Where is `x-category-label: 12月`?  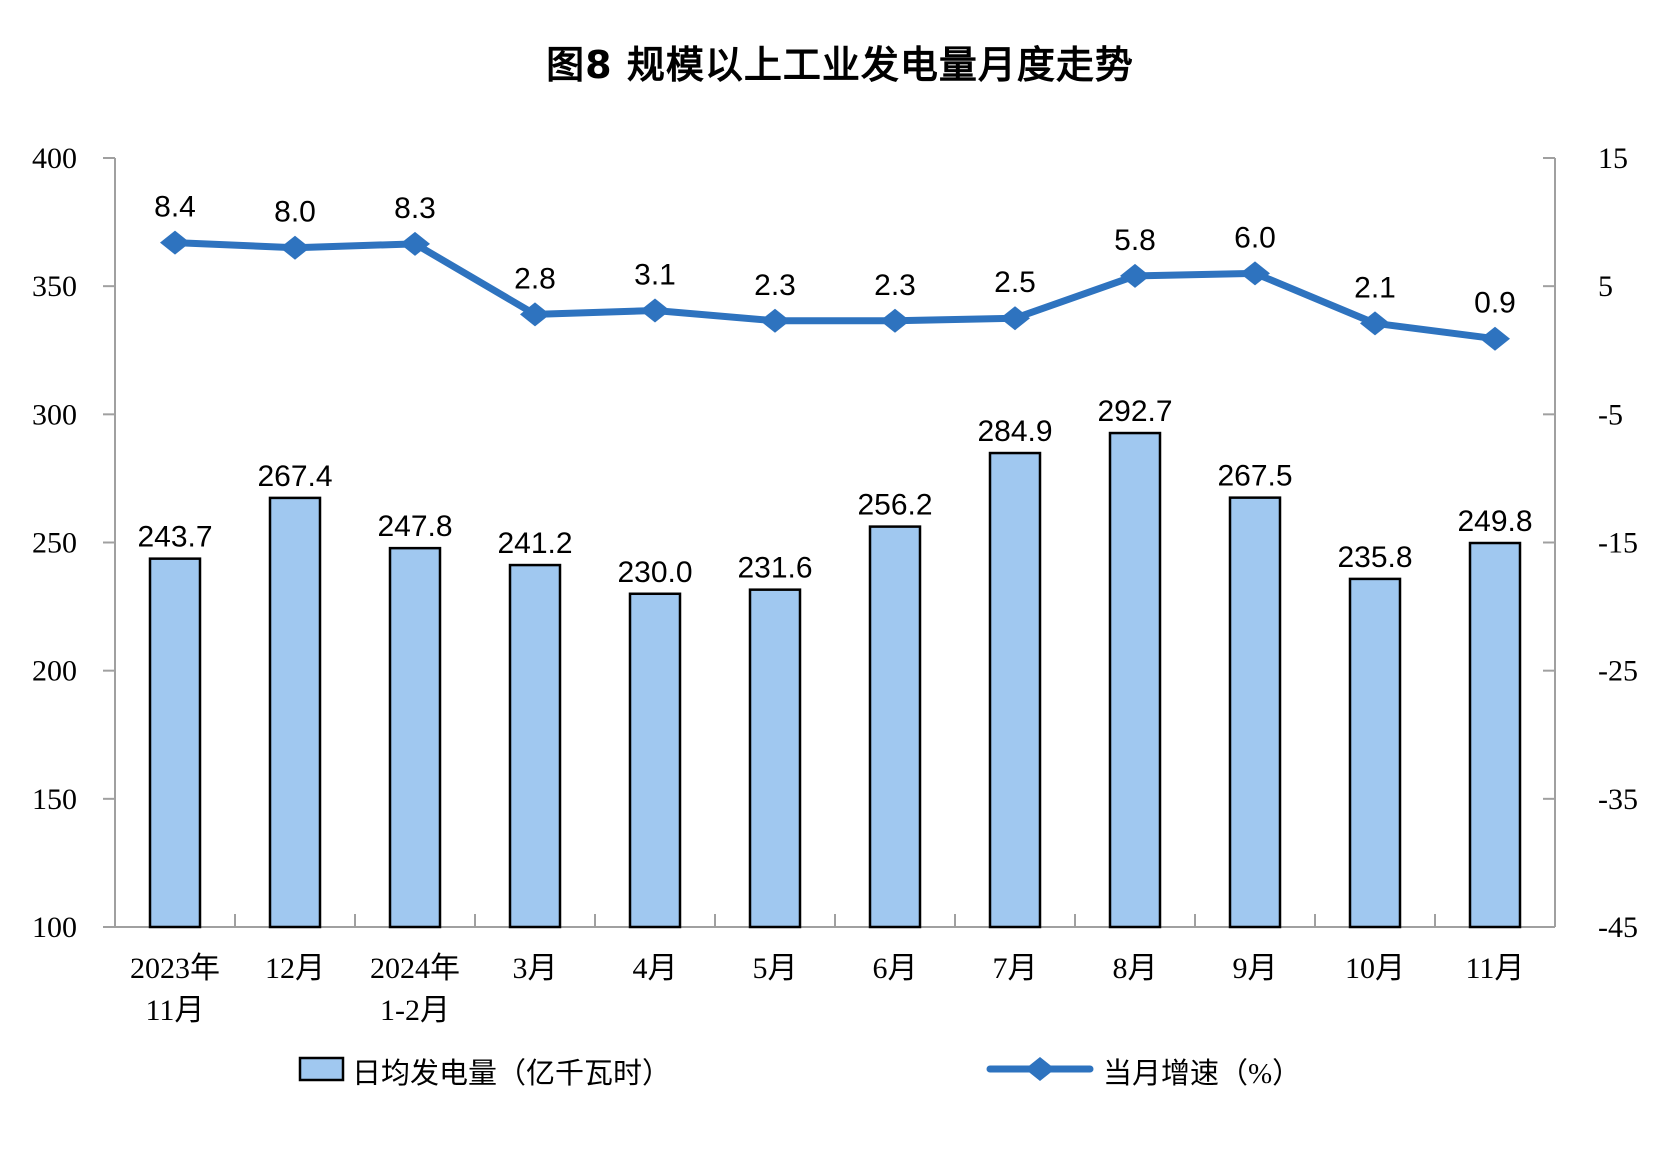 x-category-label: 12月 is located at coordinates (295, 968).